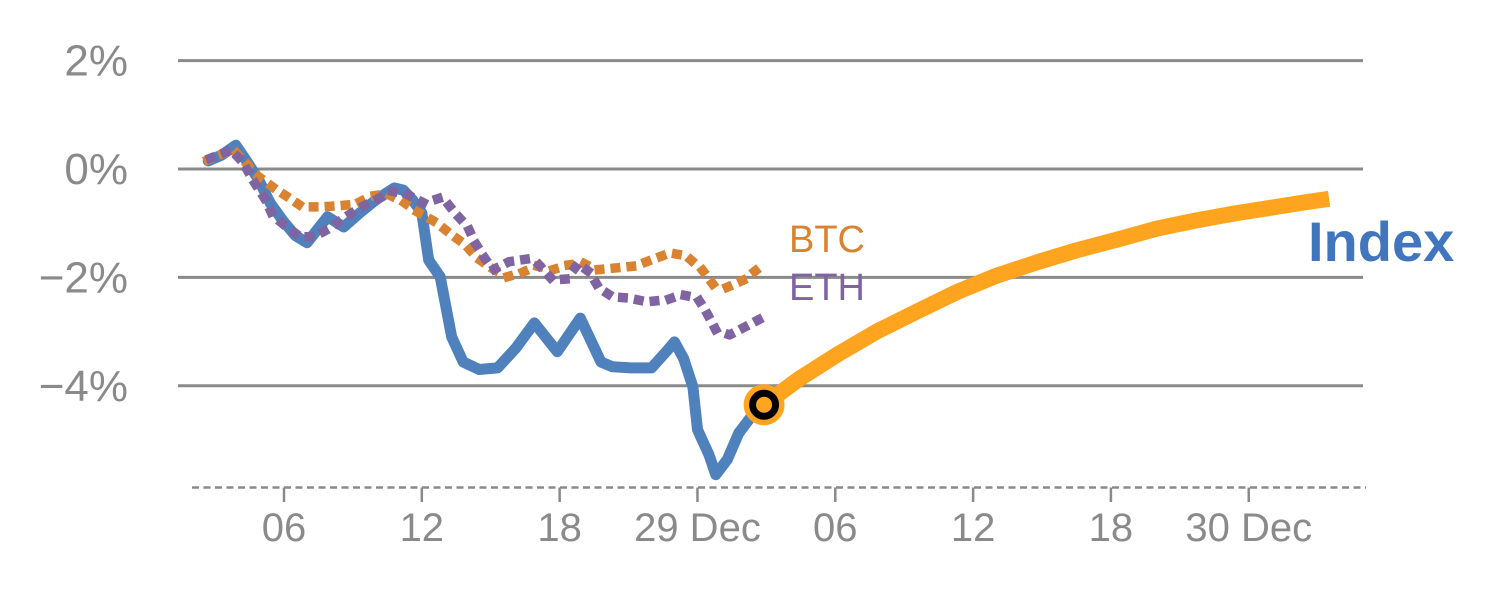 Image resolution: width=1500 pixels, height=600 pixels. Describe the element at coordinates (83, 386) in the screenshot. I see `y-axis-label: −4%` at that location.